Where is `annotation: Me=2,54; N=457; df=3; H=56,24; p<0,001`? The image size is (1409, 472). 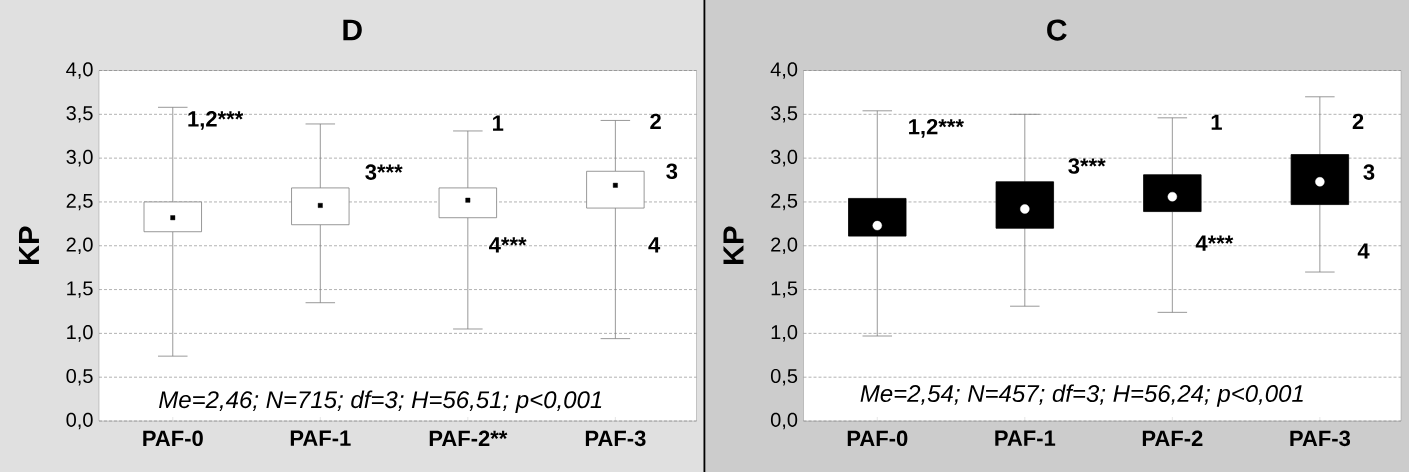 annotation: Me=2,54; N=457; df=3; H=56,24; p<0,001 is located at coordinates (1081, 395).